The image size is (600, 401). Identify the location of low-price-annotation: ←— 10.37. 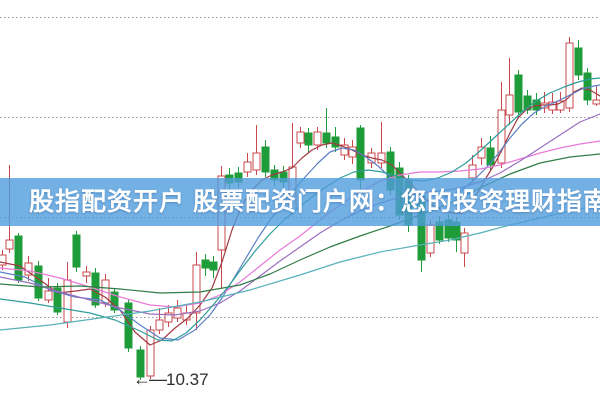
(171, 379).